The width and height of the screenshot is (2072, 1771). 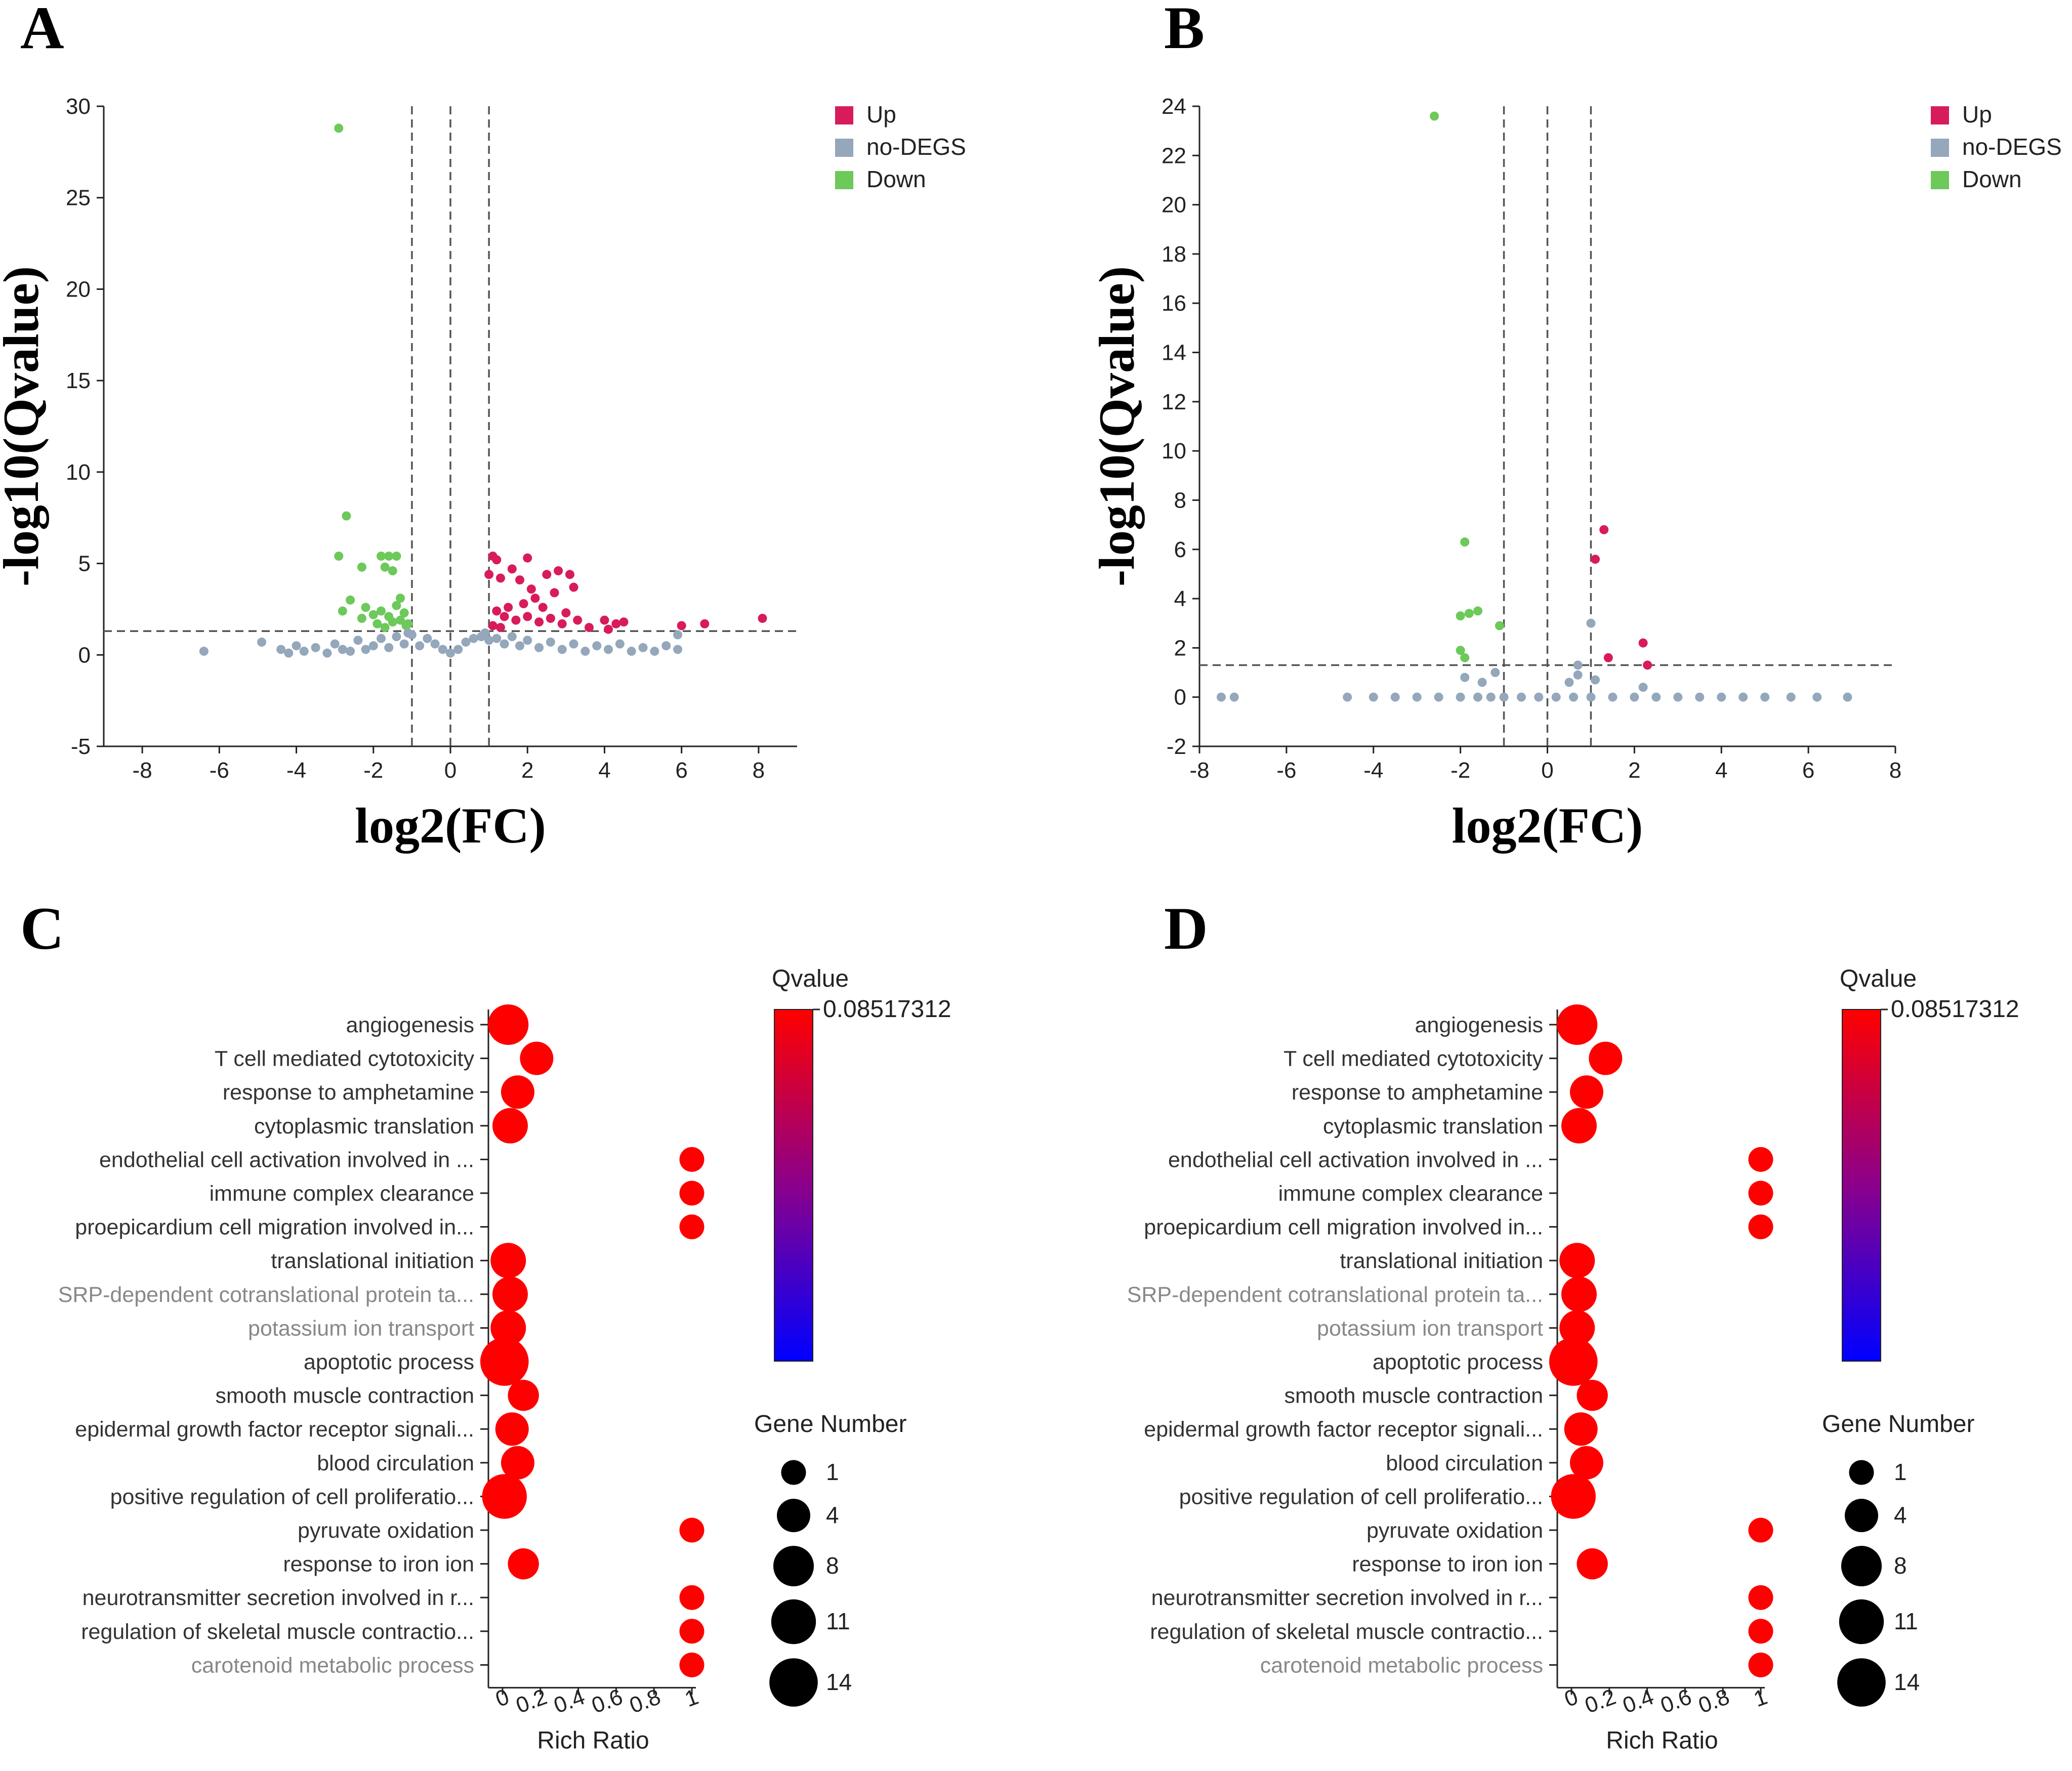 I want to click on size-legend-label: 11, so click(x=838, y=1621).